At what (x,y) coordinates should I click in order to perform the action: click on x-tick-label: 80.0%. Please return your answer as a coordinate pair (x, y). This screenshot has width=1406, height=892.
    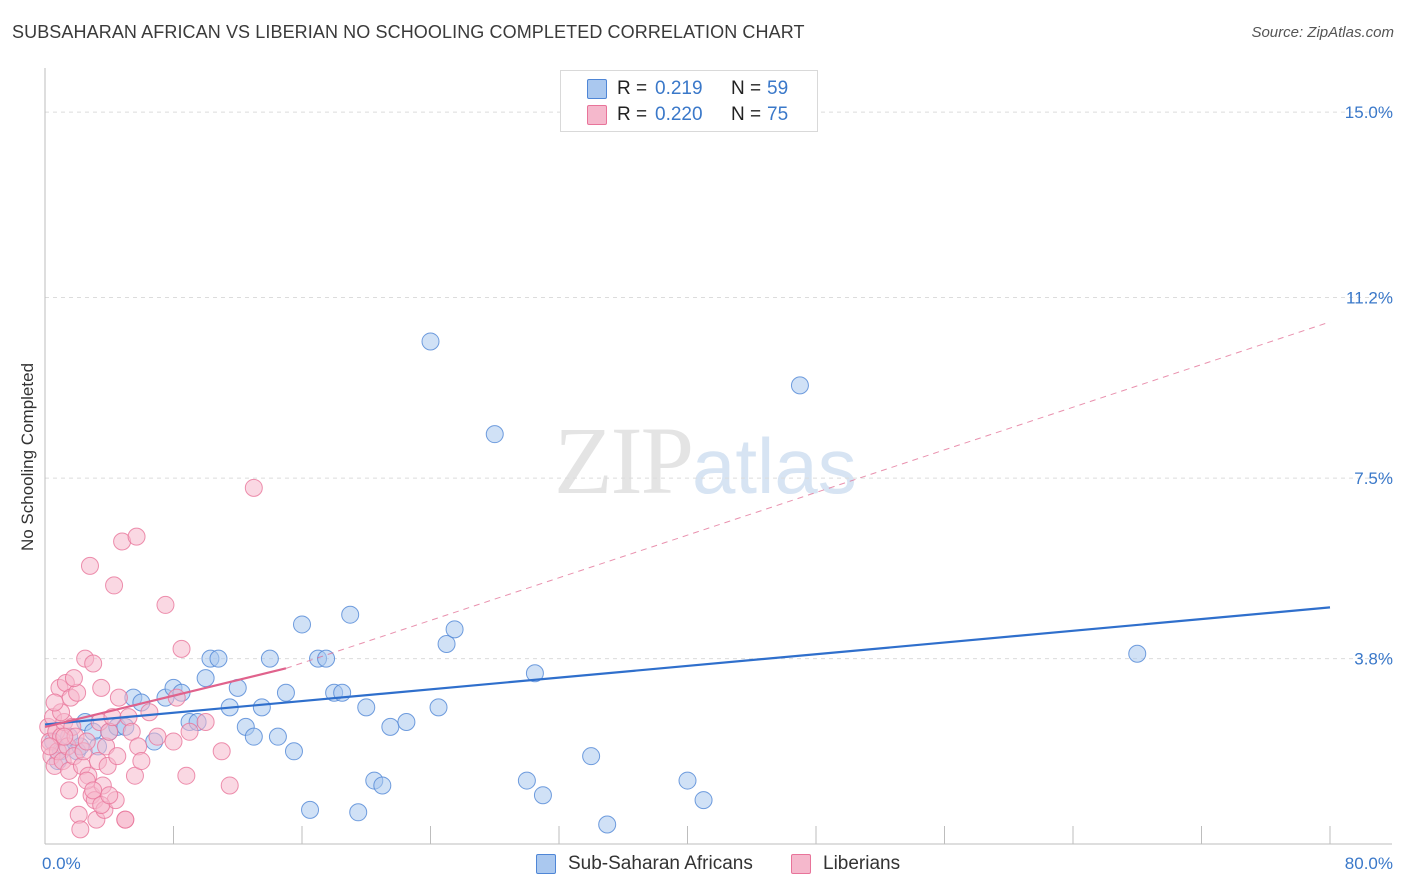
    Looking at the image, I should click on (1369, 863).